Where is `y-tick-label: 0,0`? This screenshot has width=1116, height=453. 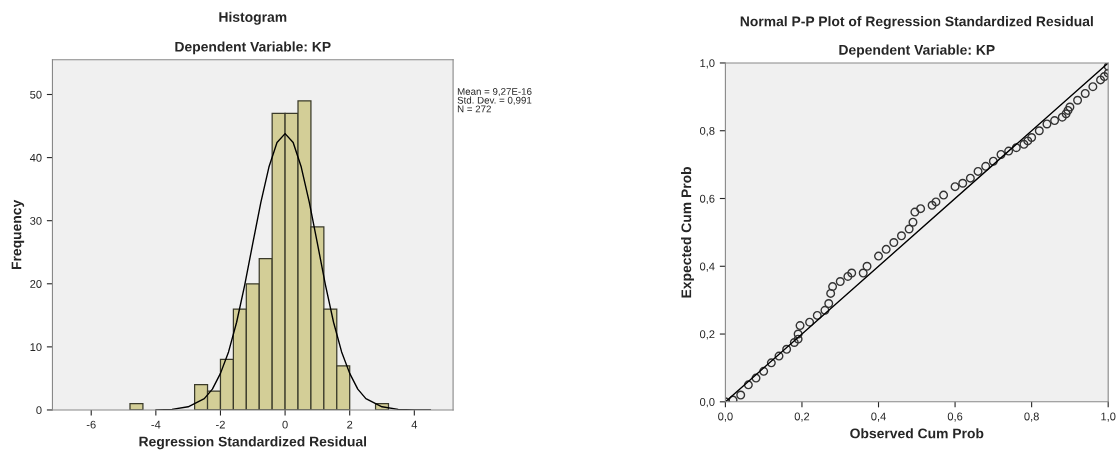
y-tick-label: 0,0 is located at coordinates (707, 403).